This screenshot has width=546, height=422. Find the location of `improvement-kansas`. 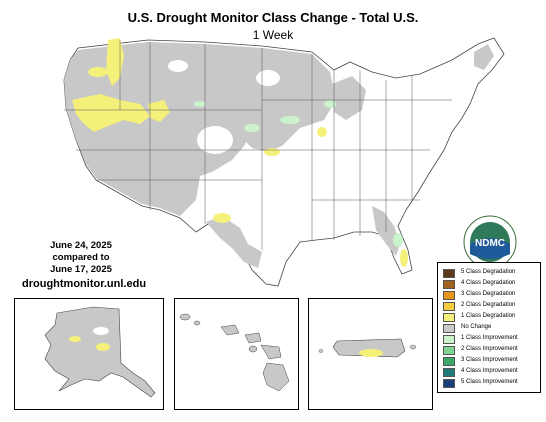

improvement-kansas is located at coordinates (252, 128).